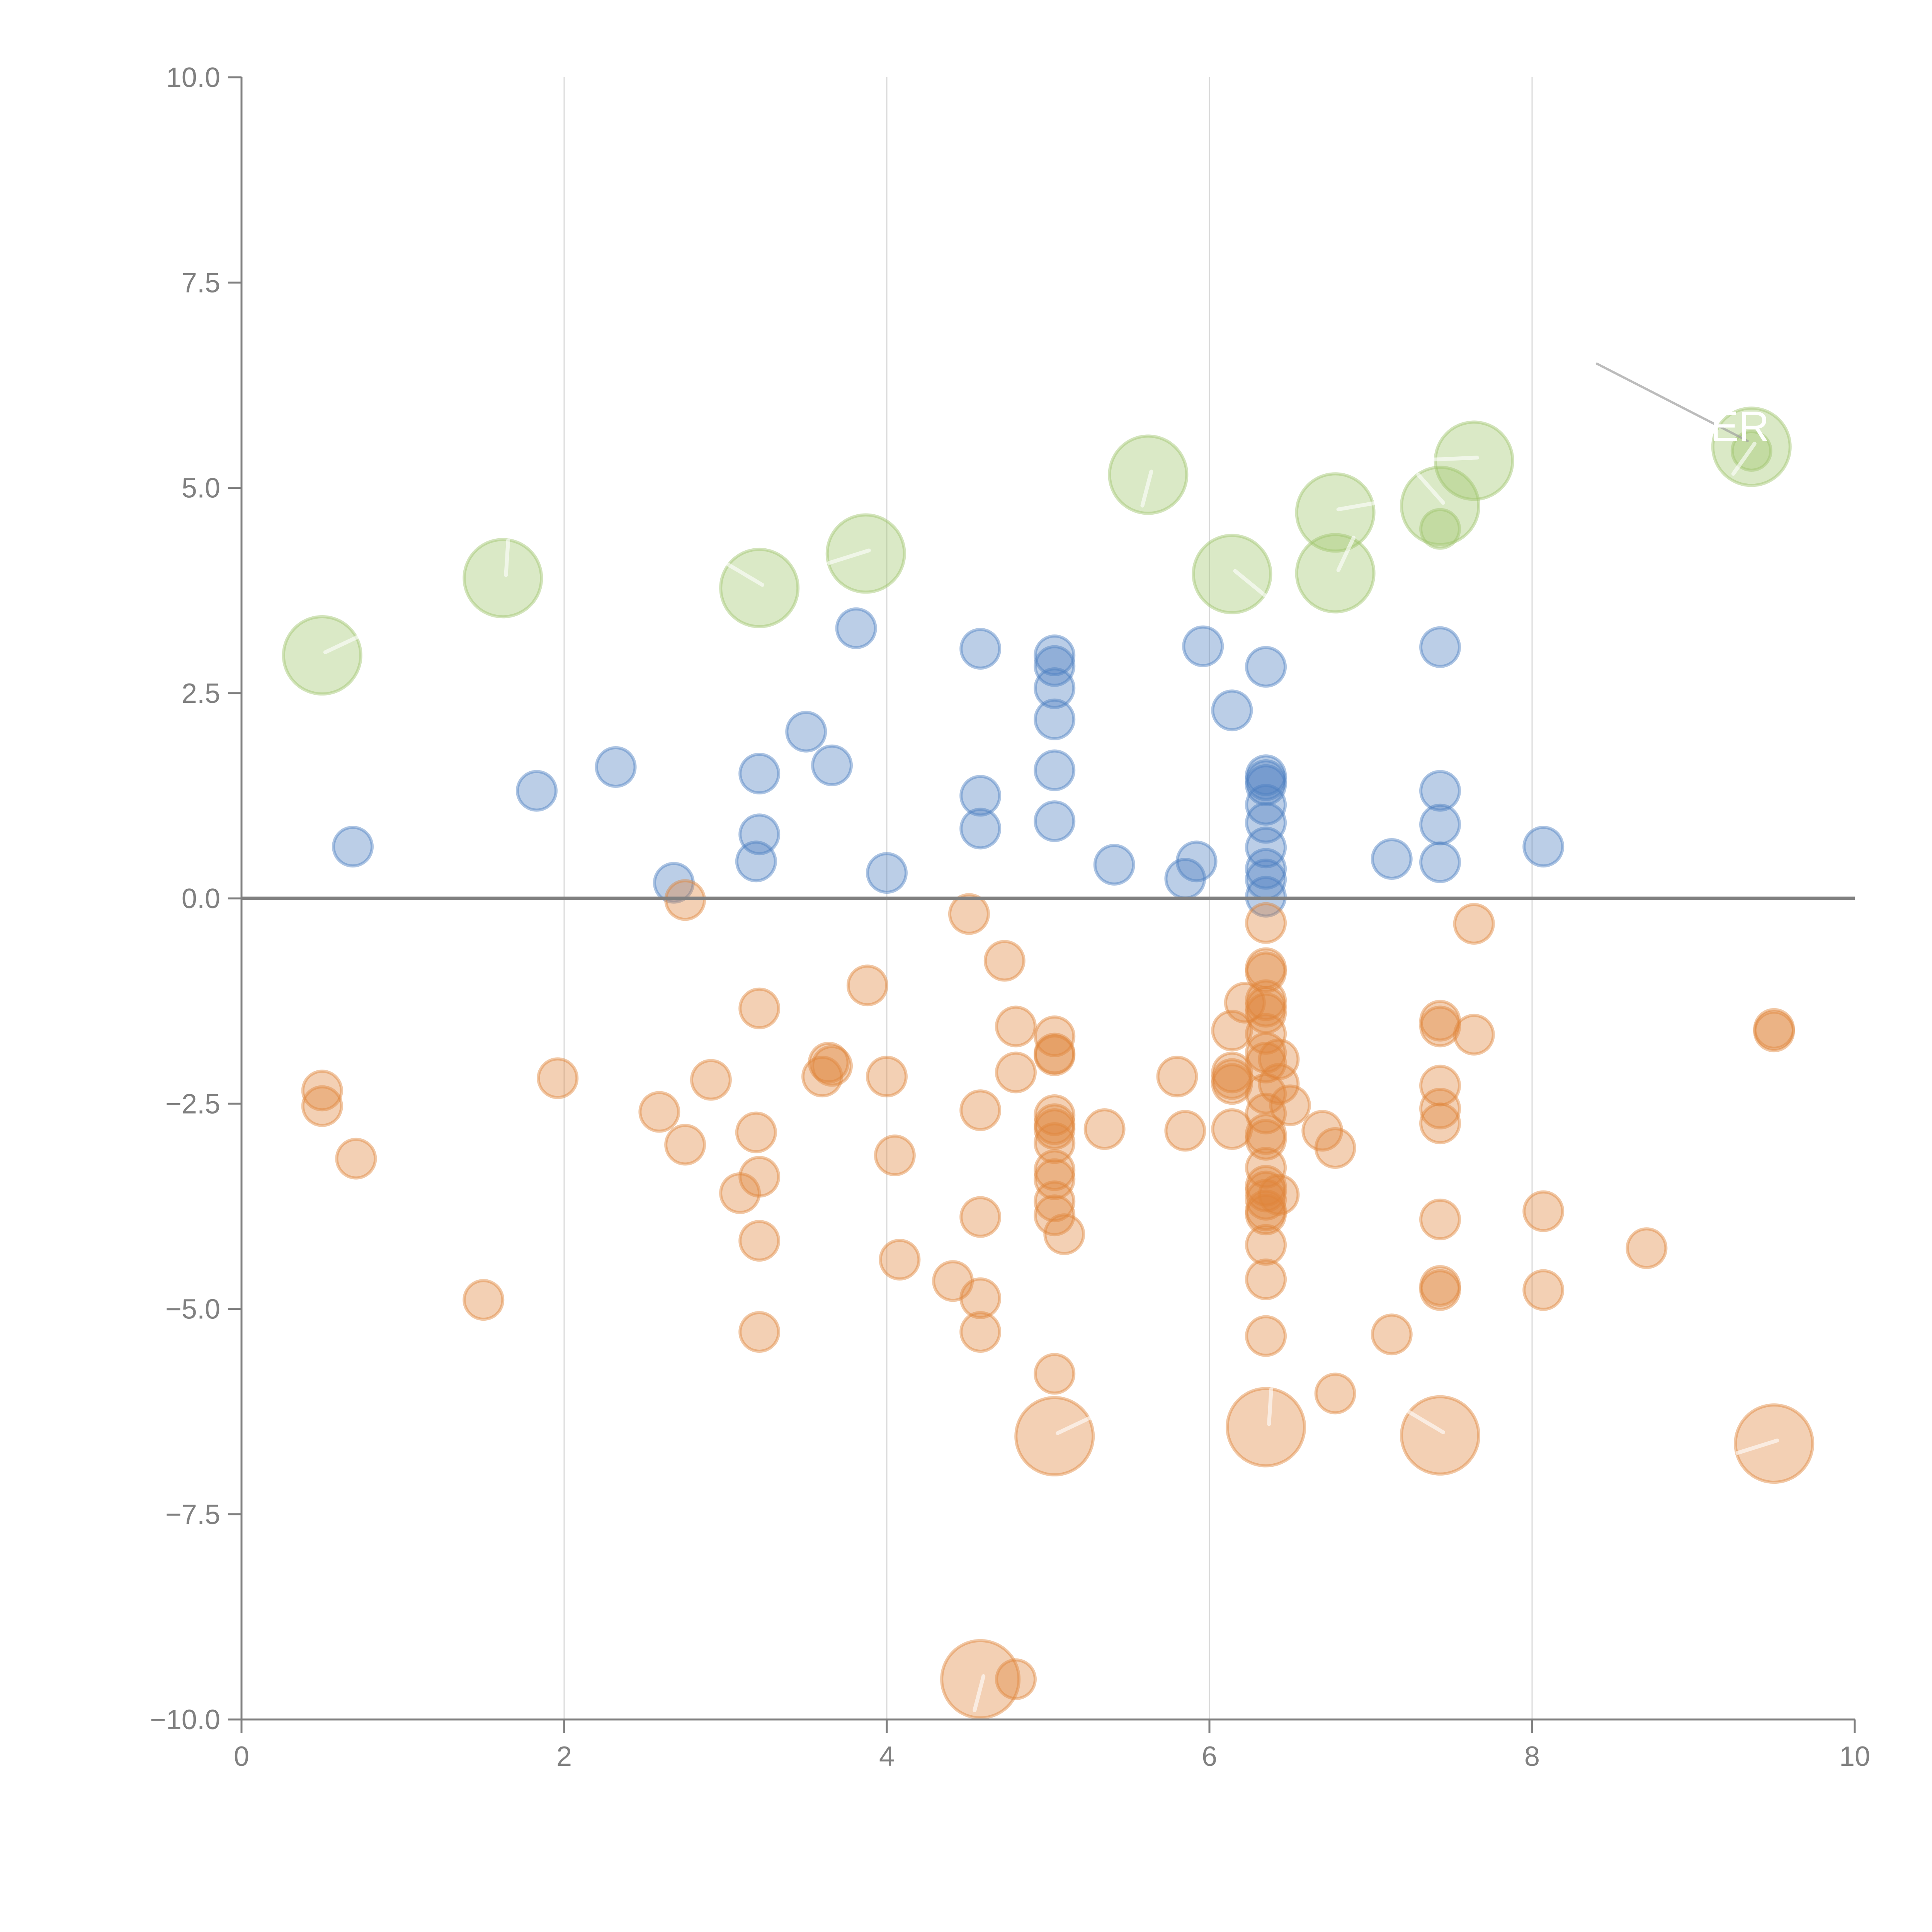 The height and width of the screenshot is (1932, 1932). I want to click on x-tick-label: 0, so click(241, 1756).